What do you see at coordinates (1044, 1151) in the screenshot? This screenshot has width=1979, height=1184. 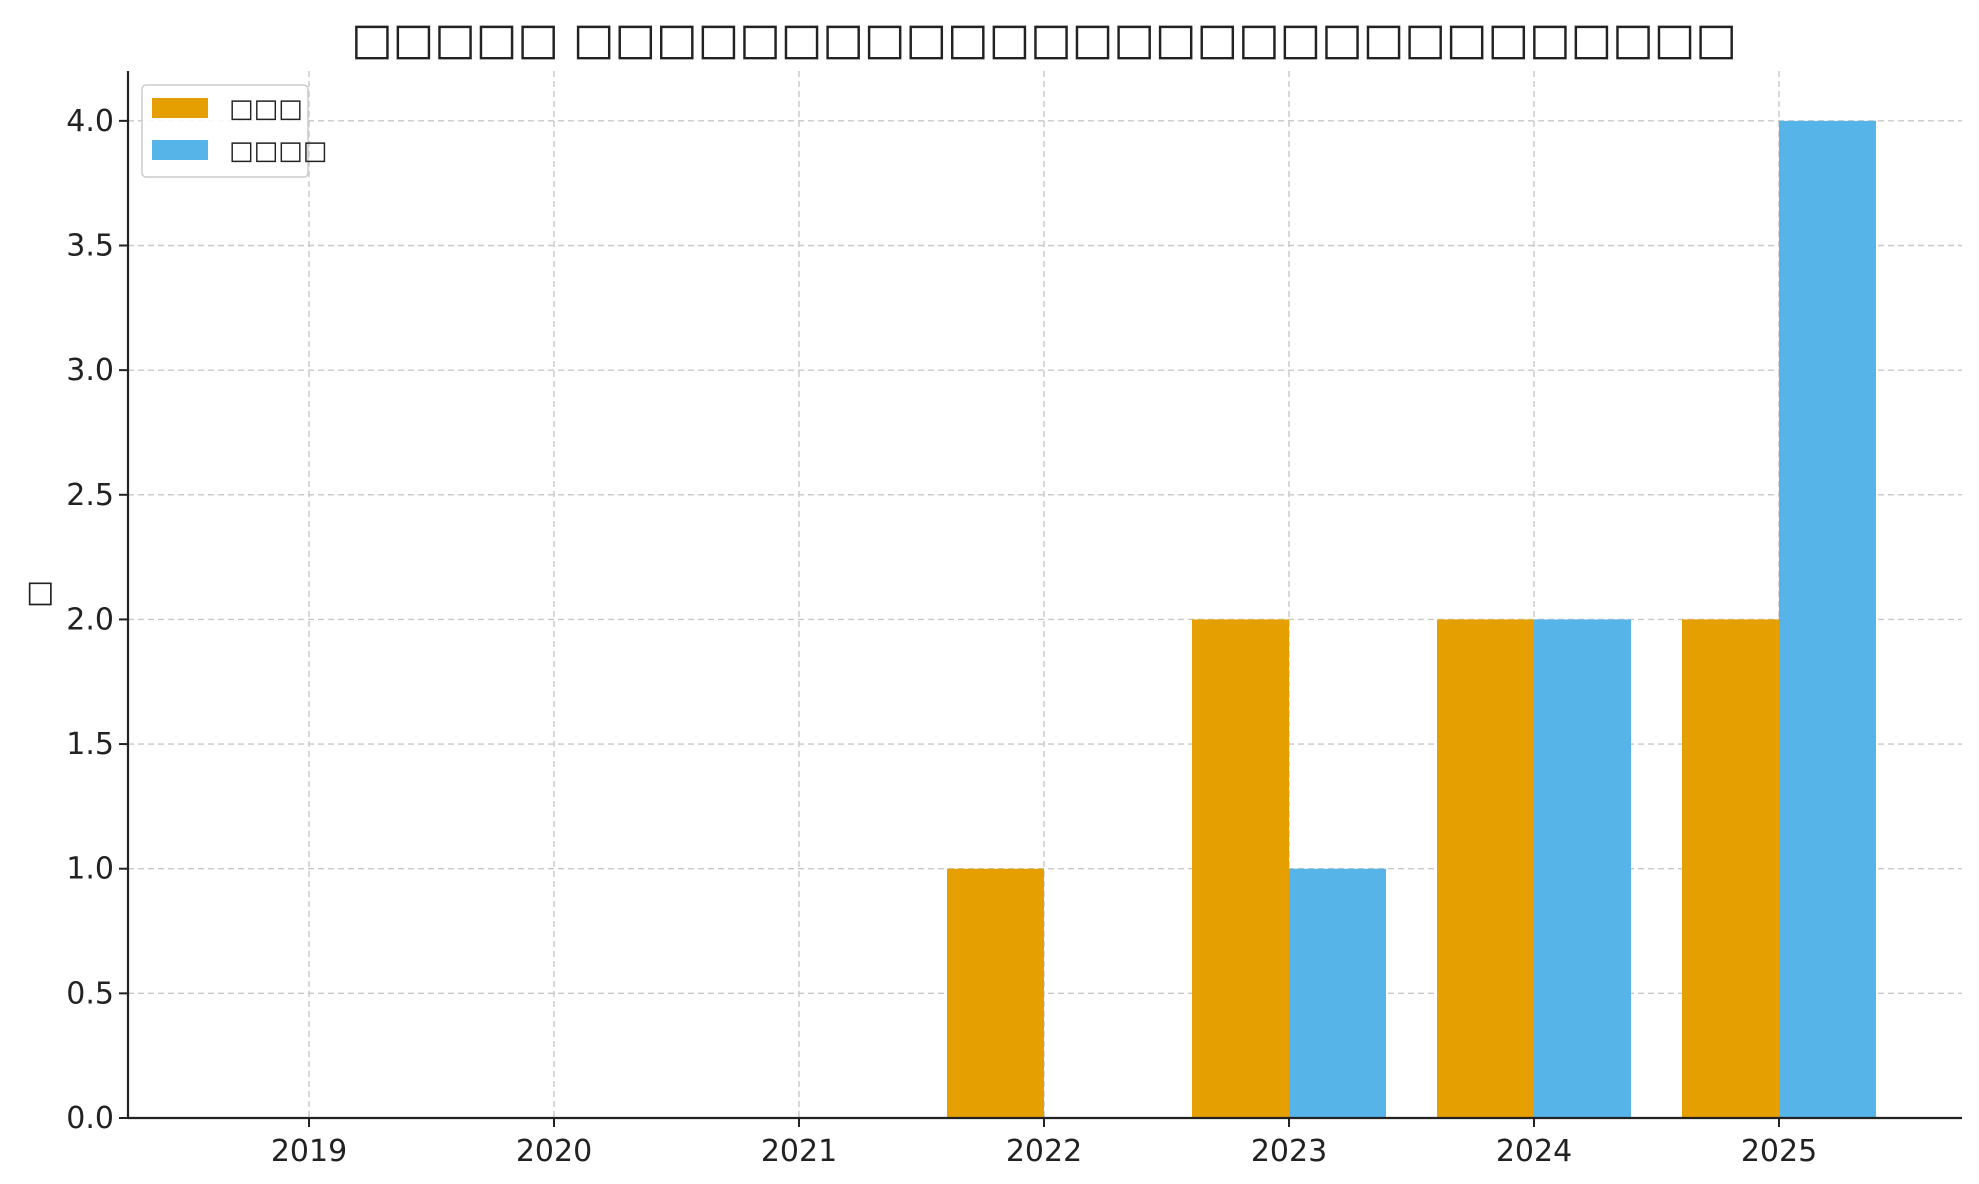 I see `x-tick-label: 2022` at bounding box center [1044, 1151].